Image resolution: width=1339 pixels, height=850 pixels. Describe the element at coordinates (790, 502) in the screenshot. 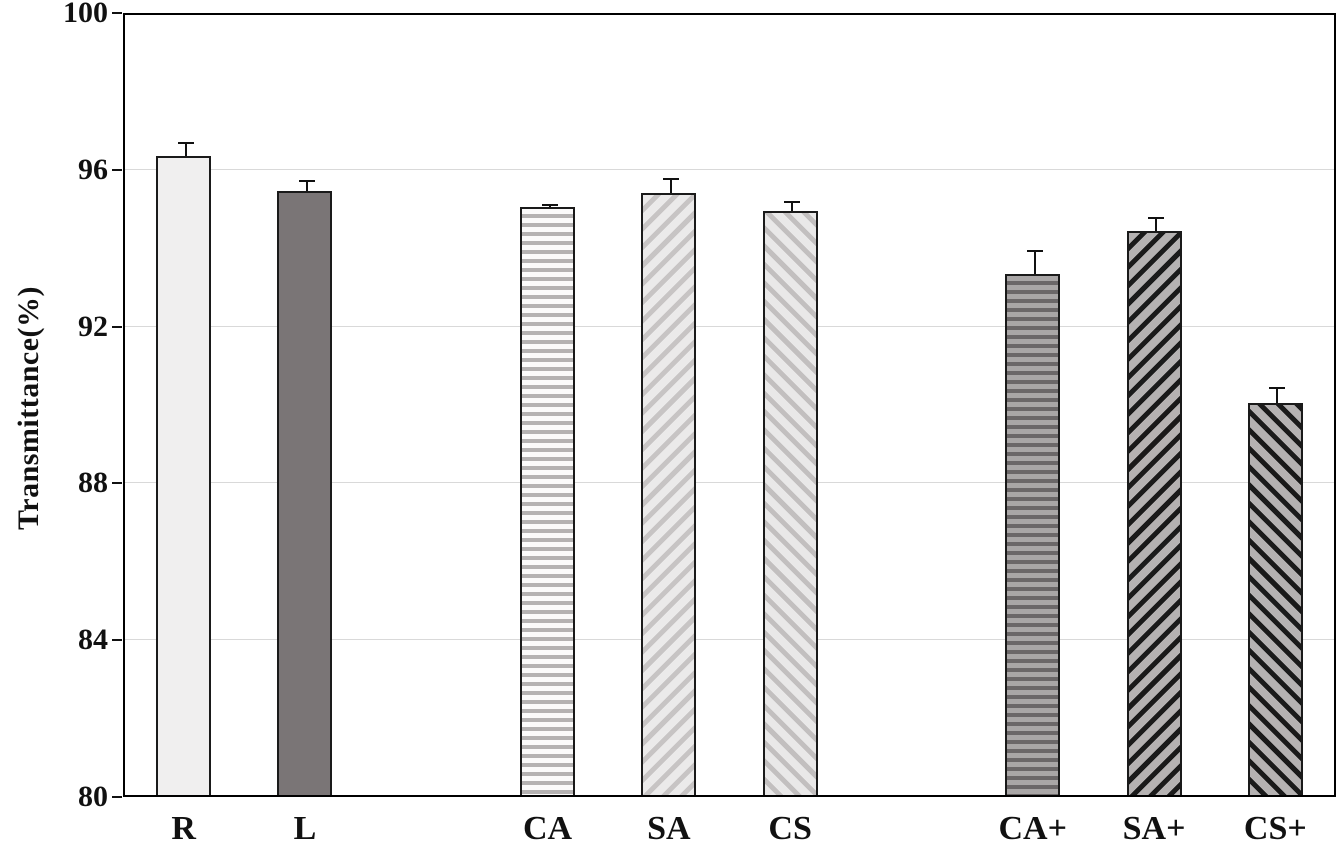

I see `bar-CS` at that location.